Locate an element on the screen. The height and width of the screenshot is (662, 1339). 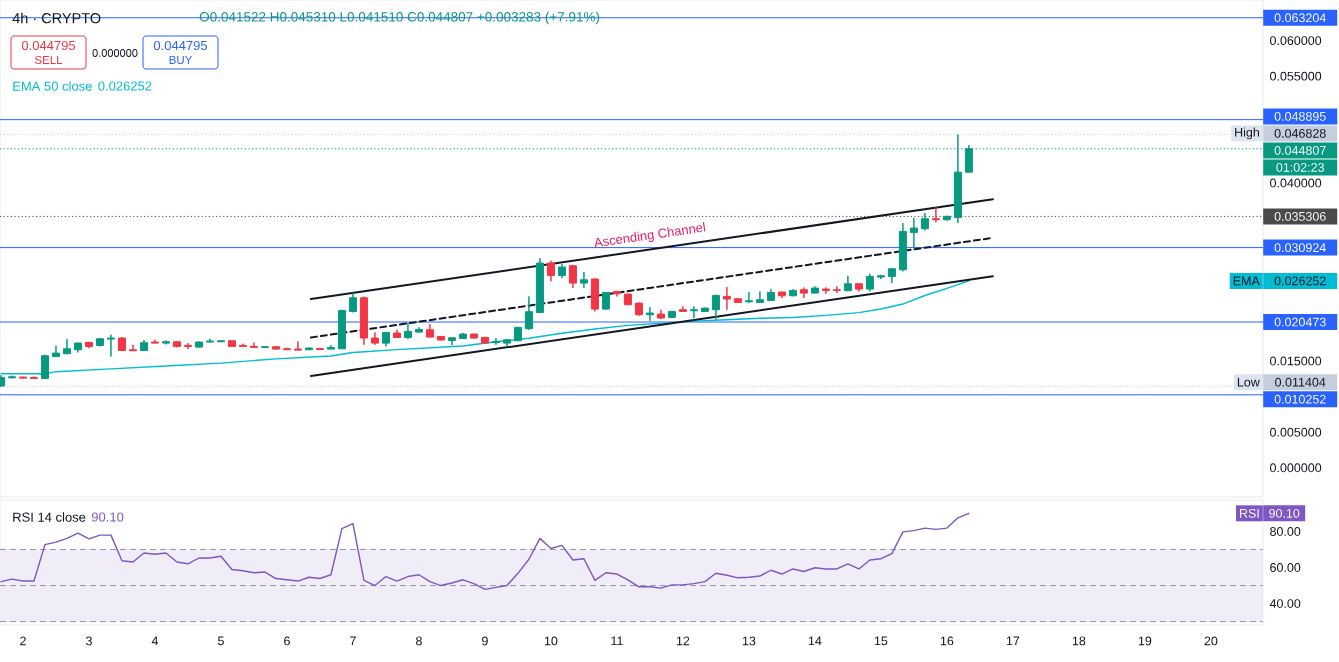
y-tick-label: 0.055000 is located at coordinates (1296, 76).